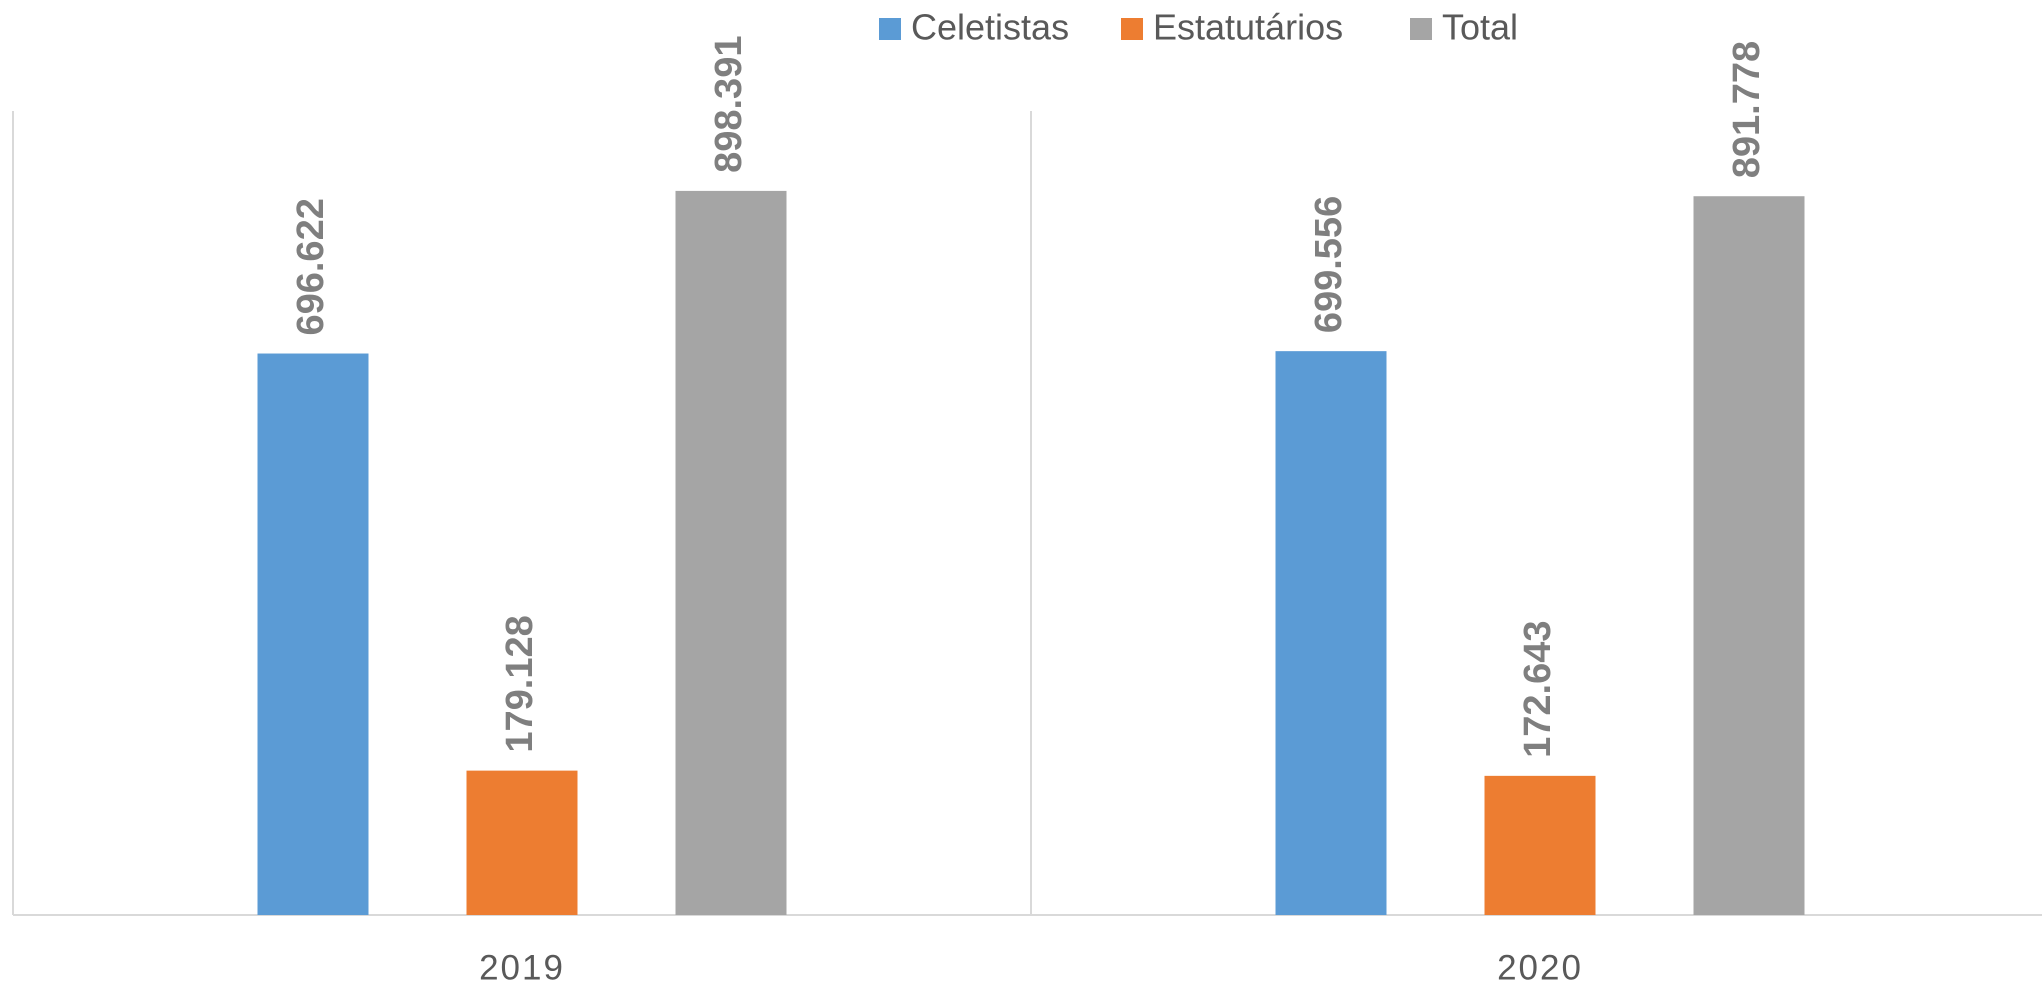 The width and height of the screenshot is (2042, 989). What do you see at coordinates (520, 683) in the screenshot?
I see `data-label: 179.128` at bounding box center [520, 683].